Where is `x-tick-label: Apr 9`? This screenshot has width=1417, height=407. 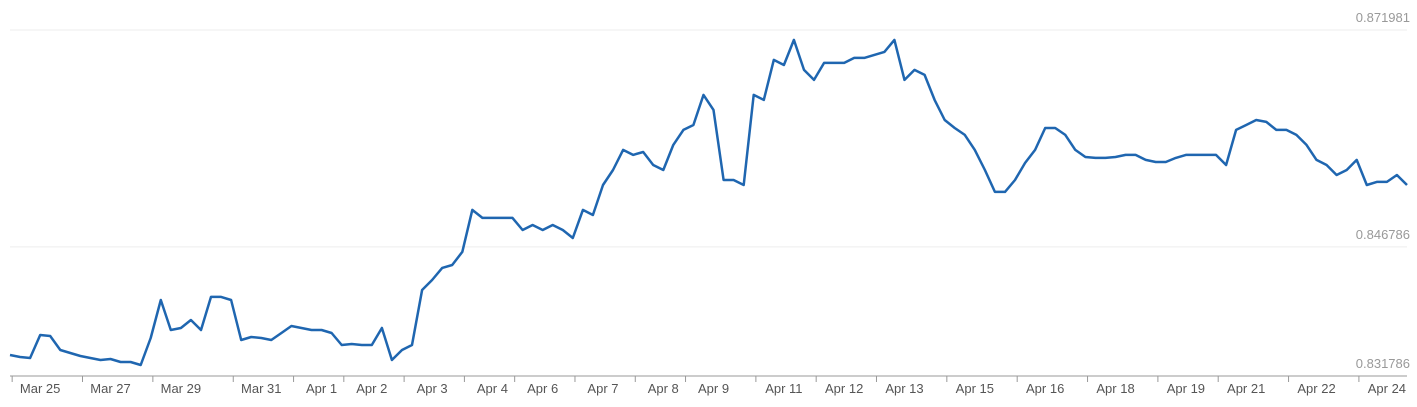 x-tick-label: Apr 9 is located at coordinates (713, 388).